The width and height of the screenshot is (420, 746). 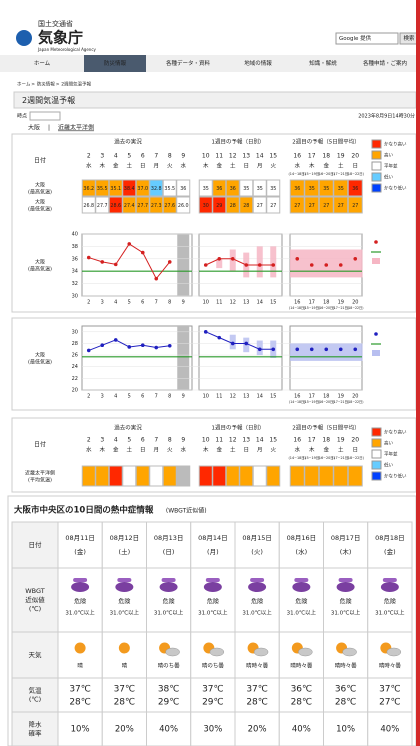 What do you see at coordinates (188, 63) in the screenshot?
I see `nav-item: 各種データ・資料` at bounding box center [188, 63].